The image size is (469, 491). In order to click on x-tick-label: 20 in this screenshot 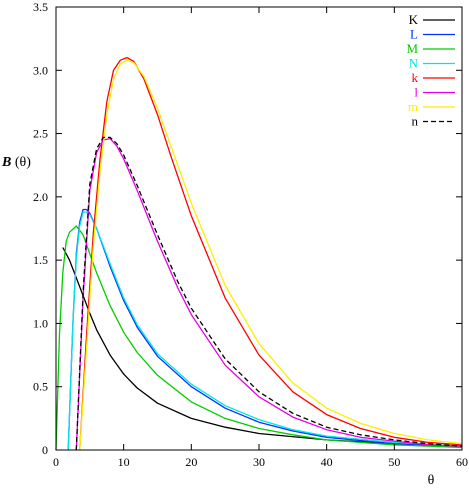, I will do `click(191, 462)`.